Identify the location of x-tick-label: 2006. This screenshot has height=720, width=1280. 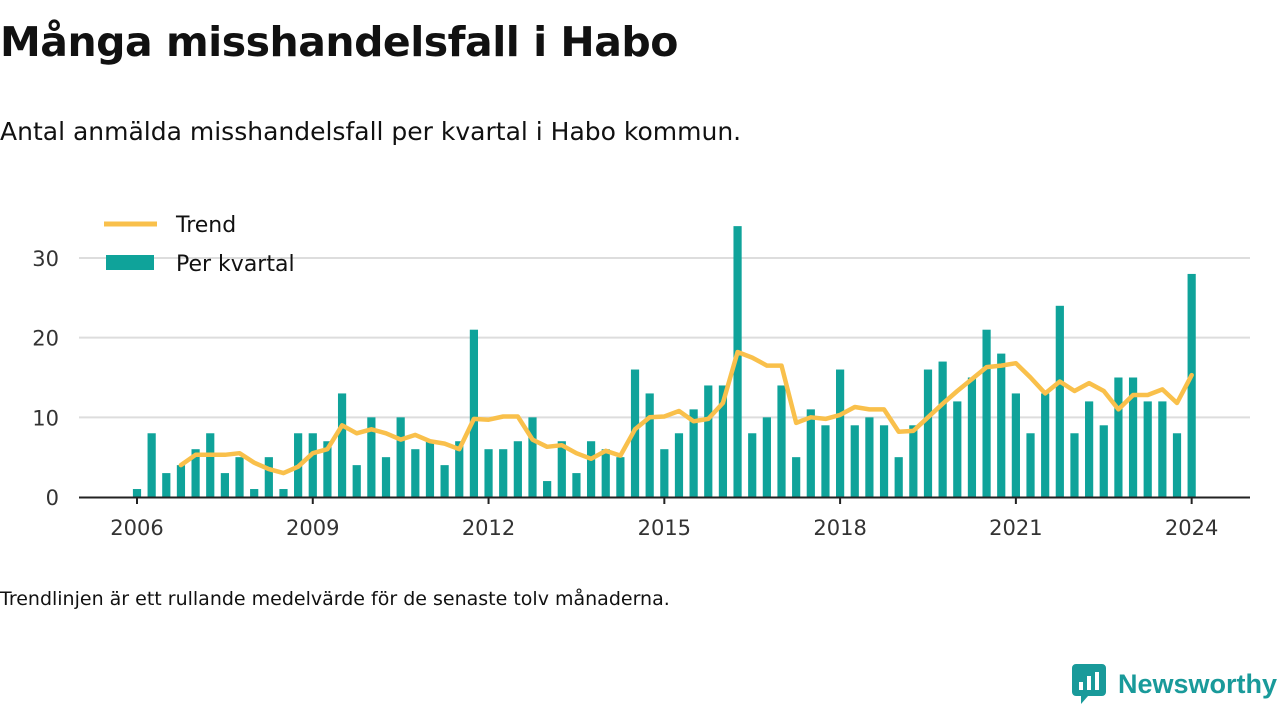
(136, 528).